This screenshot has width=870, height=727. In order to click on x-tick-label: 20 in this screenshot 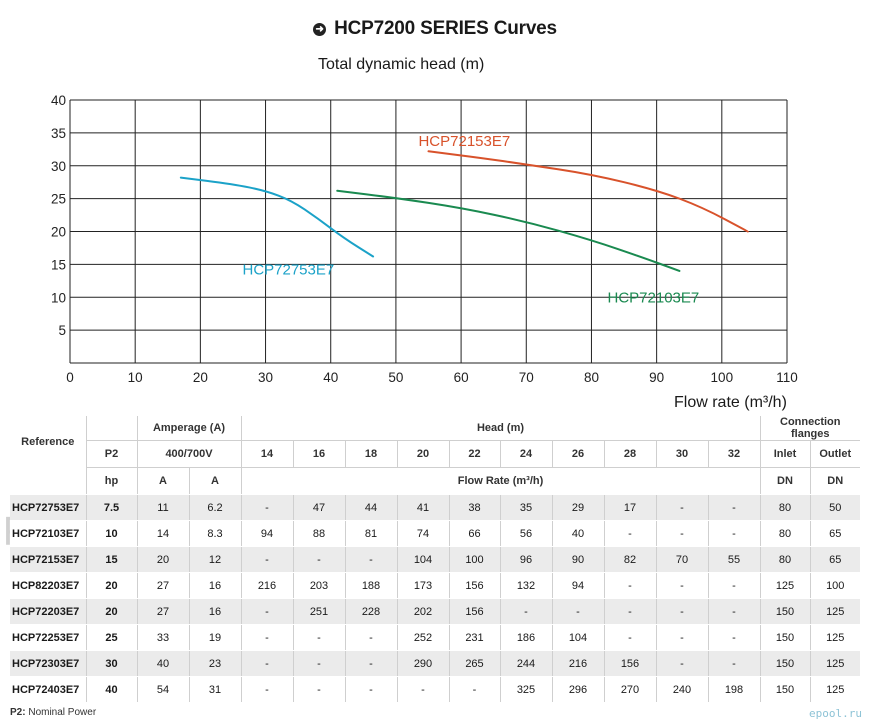, I will do `click(200, 377)`.